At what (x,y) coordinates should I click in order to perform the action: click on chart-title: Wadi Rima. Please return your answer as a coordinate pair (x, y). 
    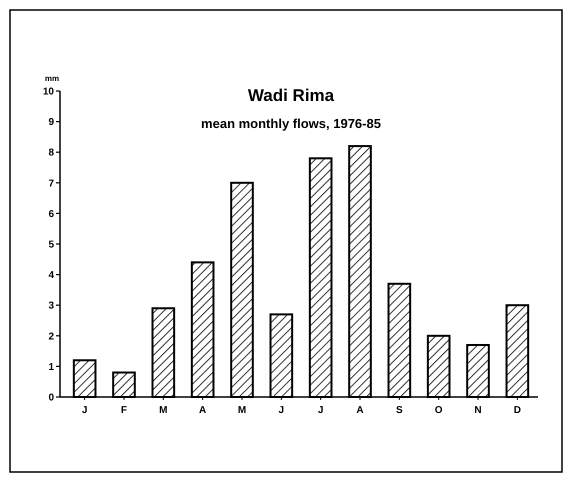
    Looking at the image, I should click on (291, 95).